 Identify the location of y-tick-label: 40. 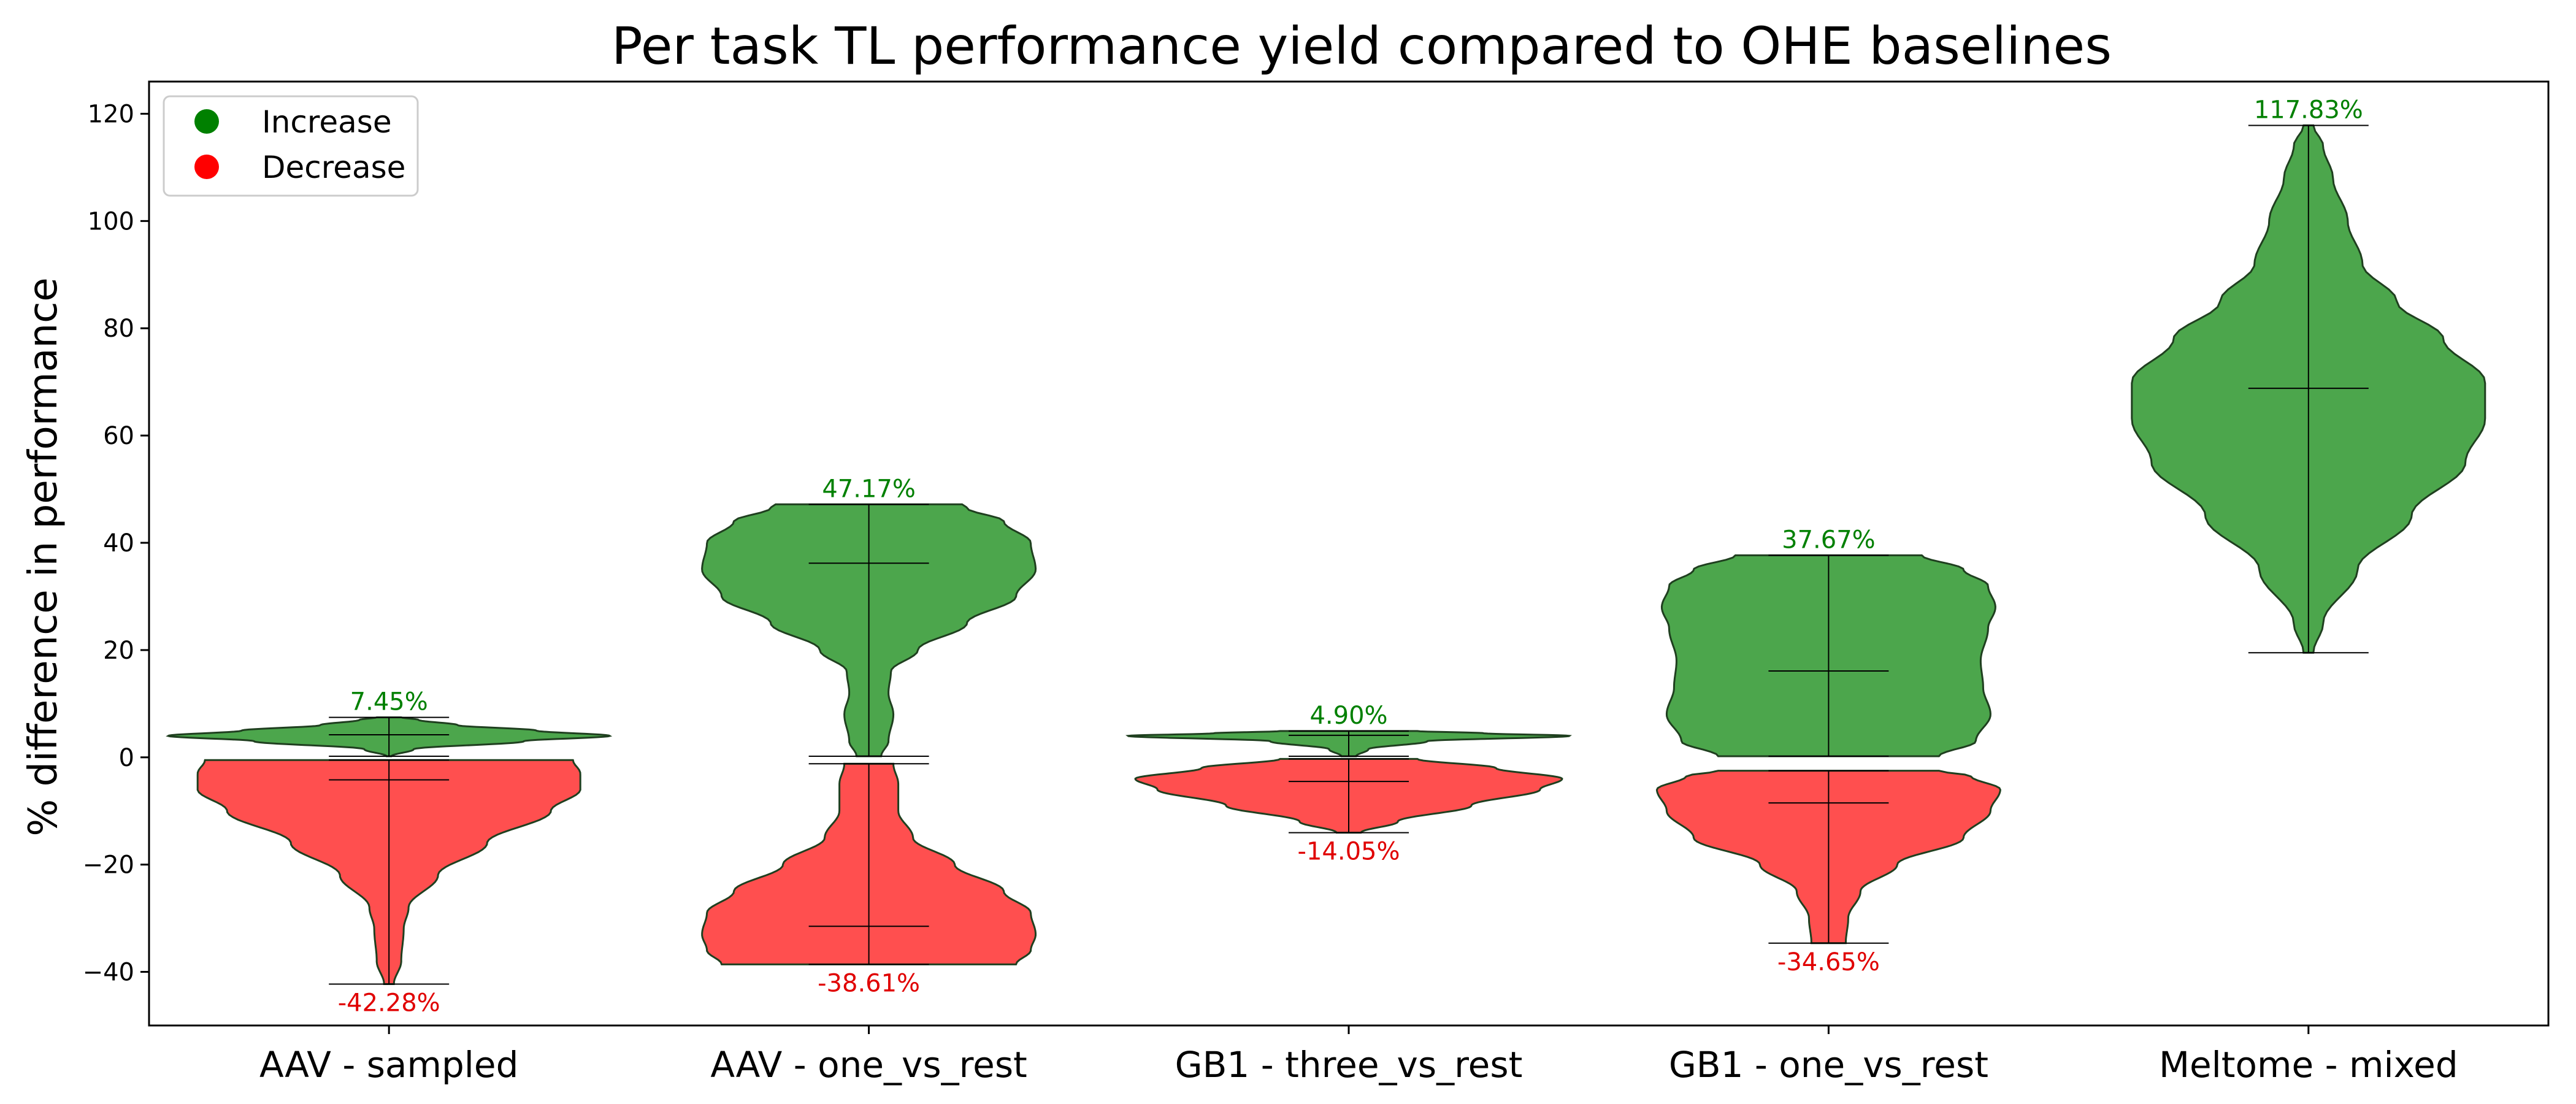
(118, 543).